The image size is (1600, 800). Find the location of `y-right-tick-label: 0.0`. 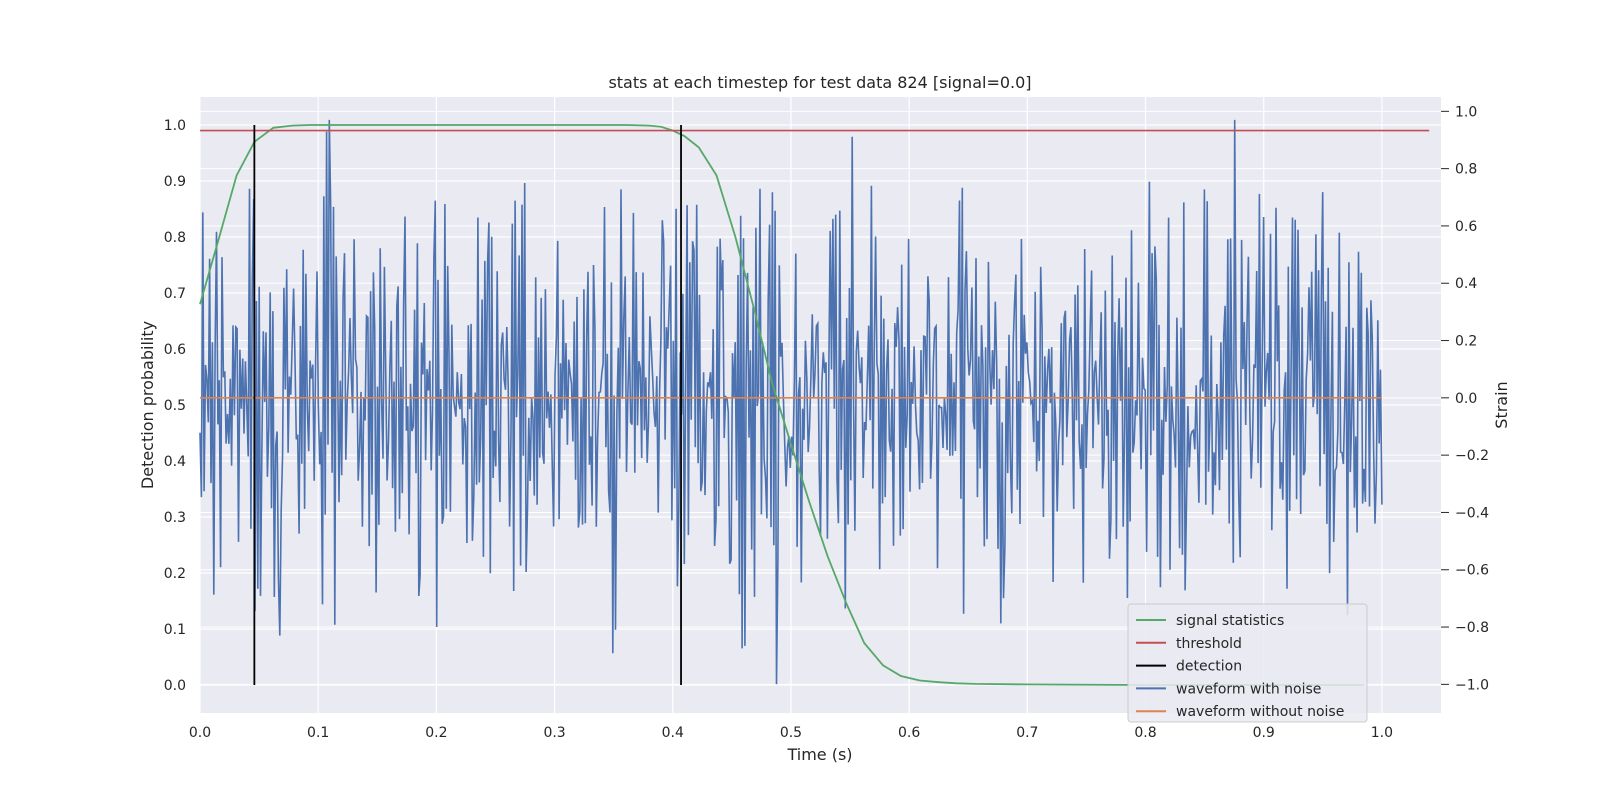

y-right-tick-label: 0.0 is located at coordinates (1466, 399).